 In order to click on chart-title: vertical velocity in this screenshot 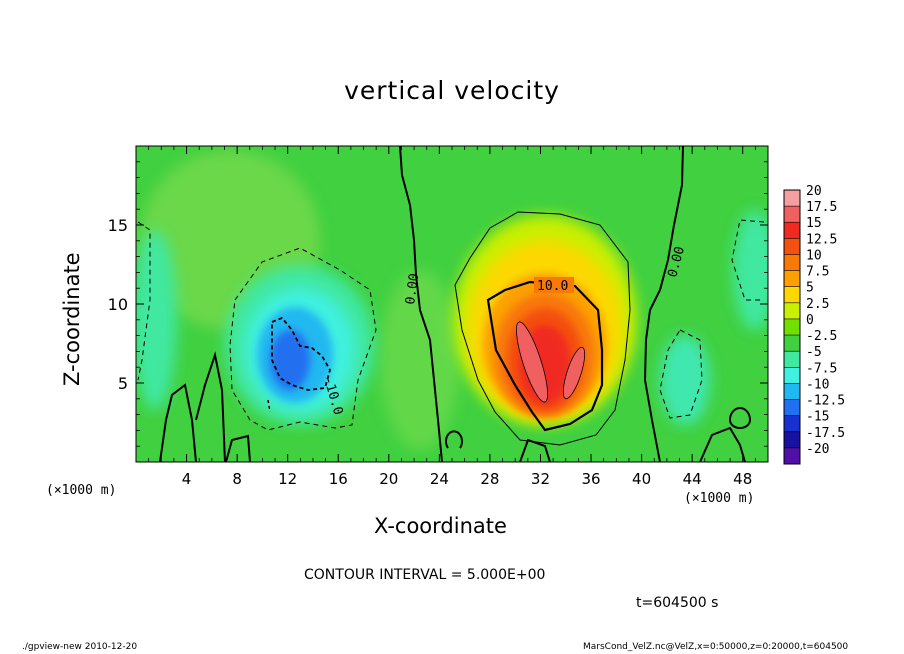, I will do `click(452, 90)`.